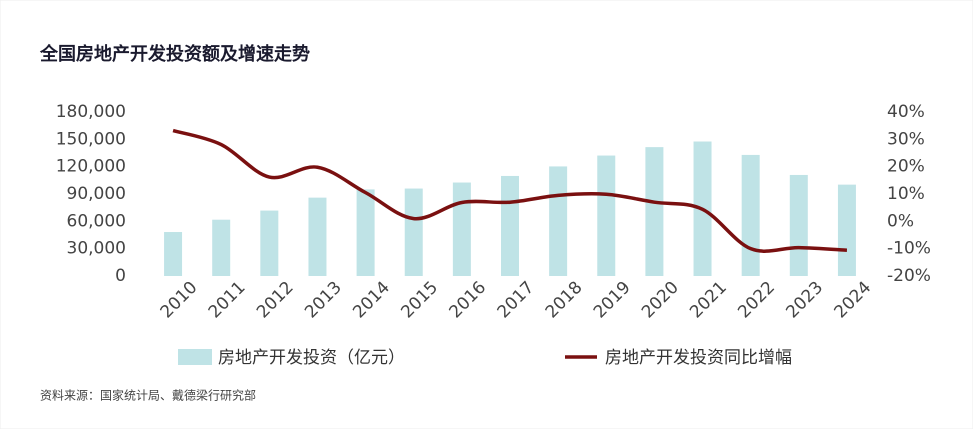  I want to click on y-tick-label: 60,000, so click(96, 221).